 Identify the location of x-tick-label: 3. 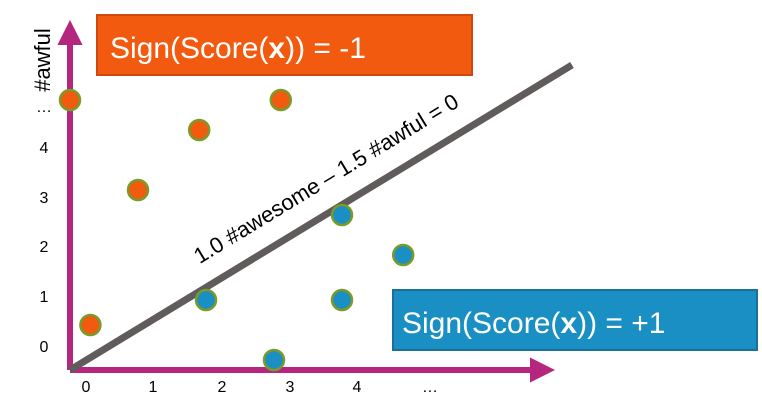
(290, 386).